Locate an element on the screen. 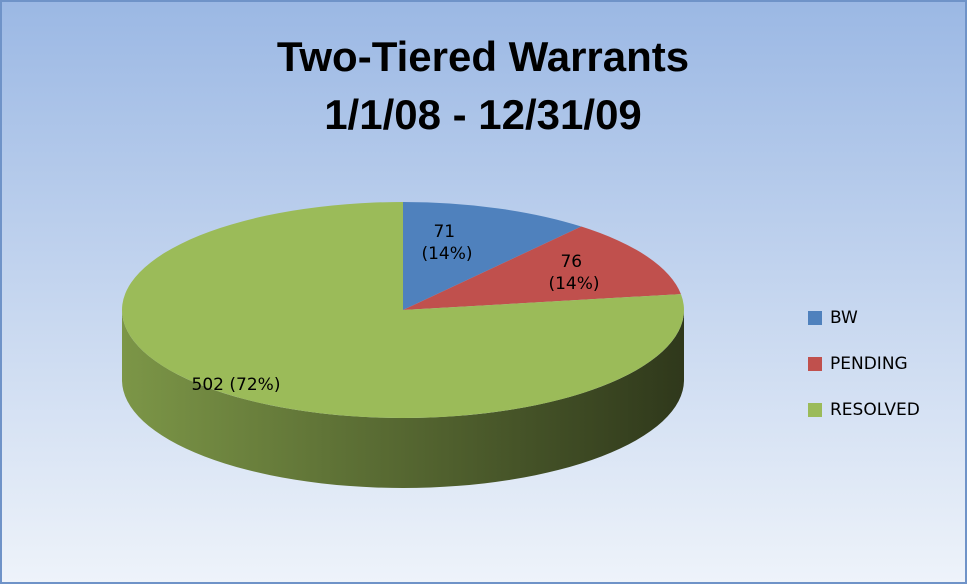 The height and width of the screenshot is (584, 967). legend-label: PENDING is located at coordinates (869, 364).